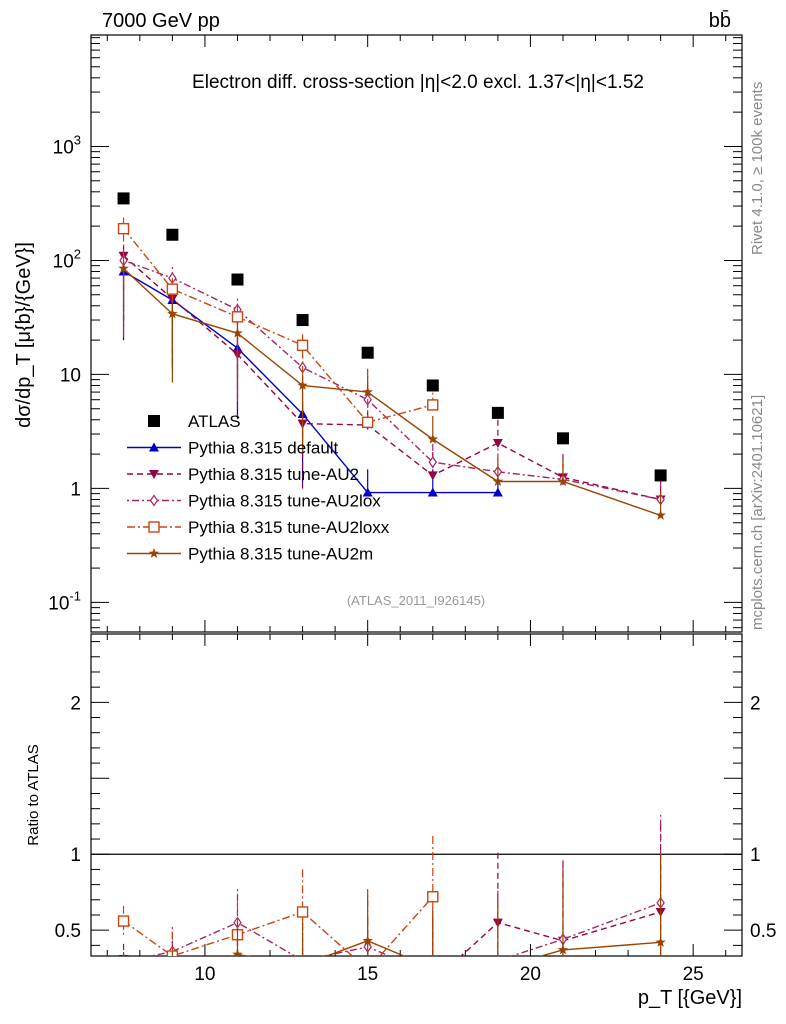 The width and height of the screenshot is (786, 1024). What do you see at coordinates (68, 931) in the screenshot?
I see `ratio-tick-label-left: 0.5` at bounding box center [68, 931].